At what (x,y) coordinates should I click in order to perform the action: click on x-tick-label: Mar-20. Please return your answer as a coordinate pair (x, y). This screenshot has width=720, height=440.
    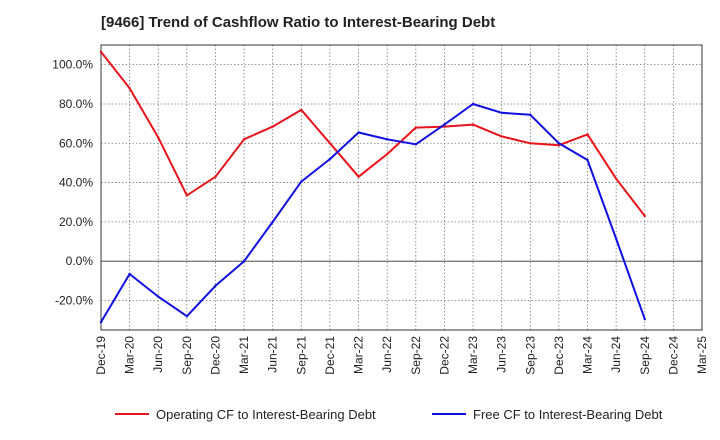
    Looking at the image, I should click on (130, 355).